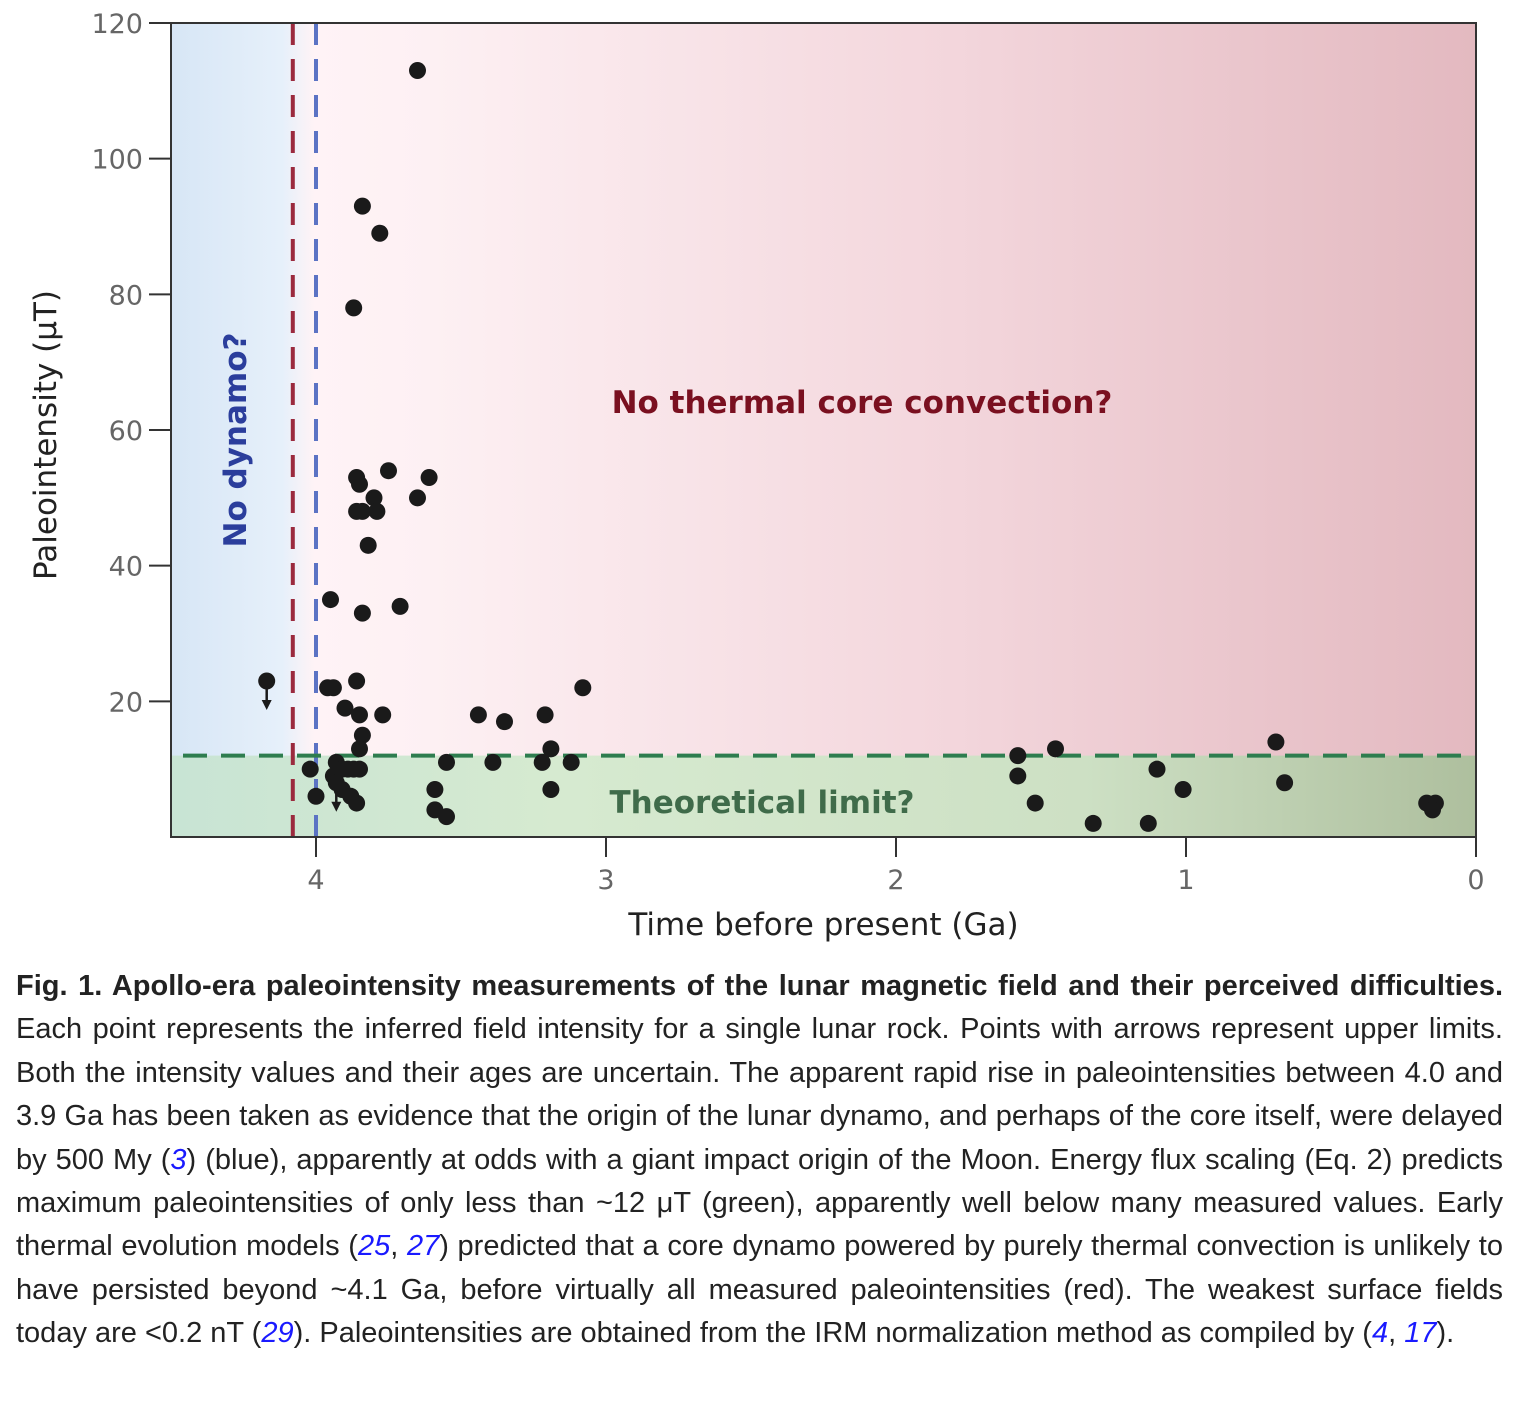  What do you see at coordinates (178, 1159) in the screenshot?
I see `reference-link-3: 3` at bounding box center [178, 1159].